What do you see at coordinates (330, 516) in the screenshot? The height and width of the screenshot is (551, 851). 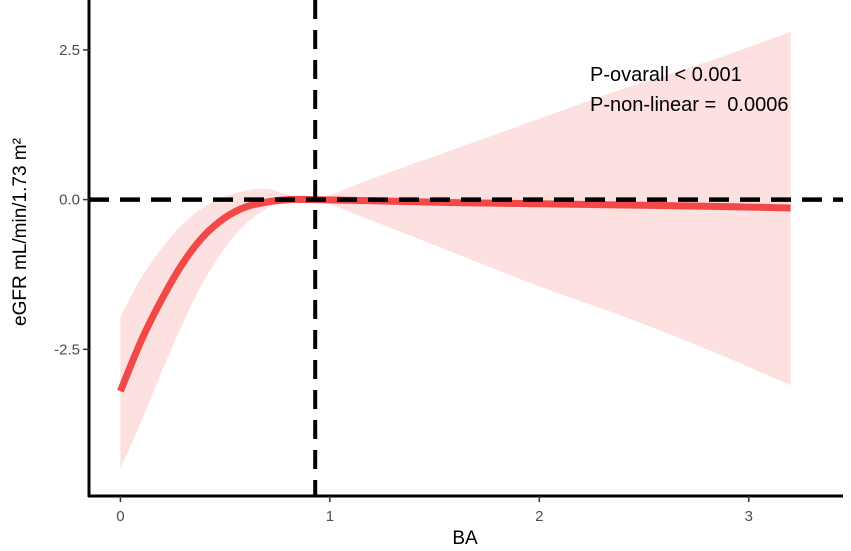 I see `x-tick-label: 1` at bounding box center [330, 516].